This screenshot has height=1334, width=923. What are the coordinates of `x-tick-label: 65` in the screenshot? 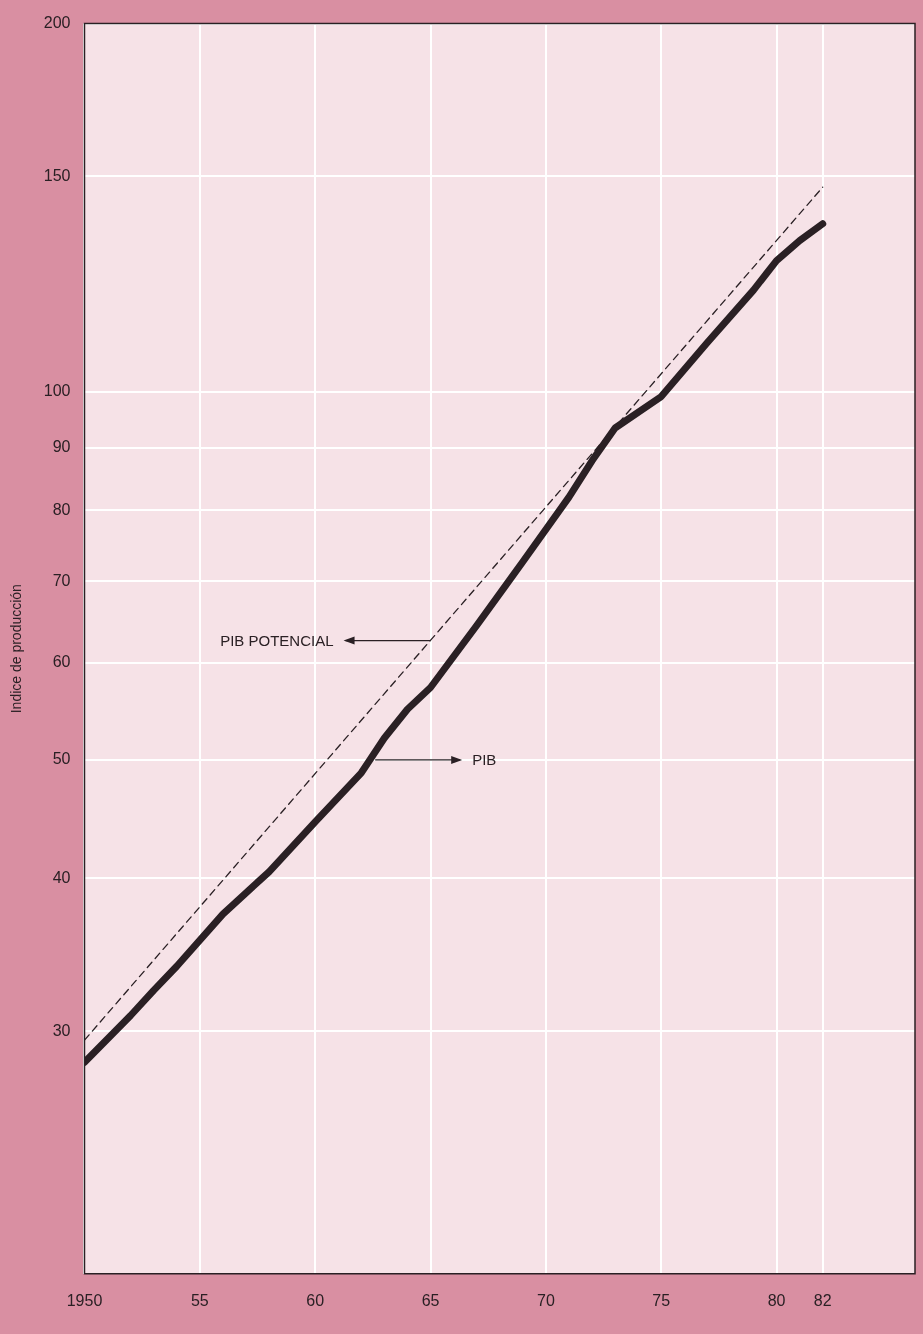 It's located at (430, 1300).